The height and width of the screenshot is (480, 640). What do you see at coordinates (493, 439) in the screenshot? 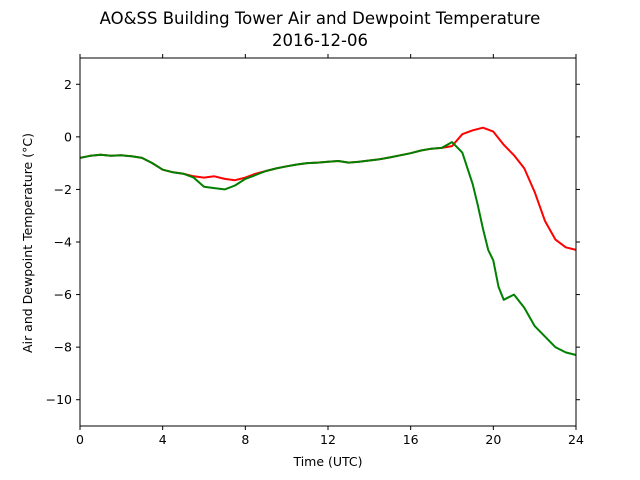
I see `x-tick-label: 20` at bounding box center [493, 439].